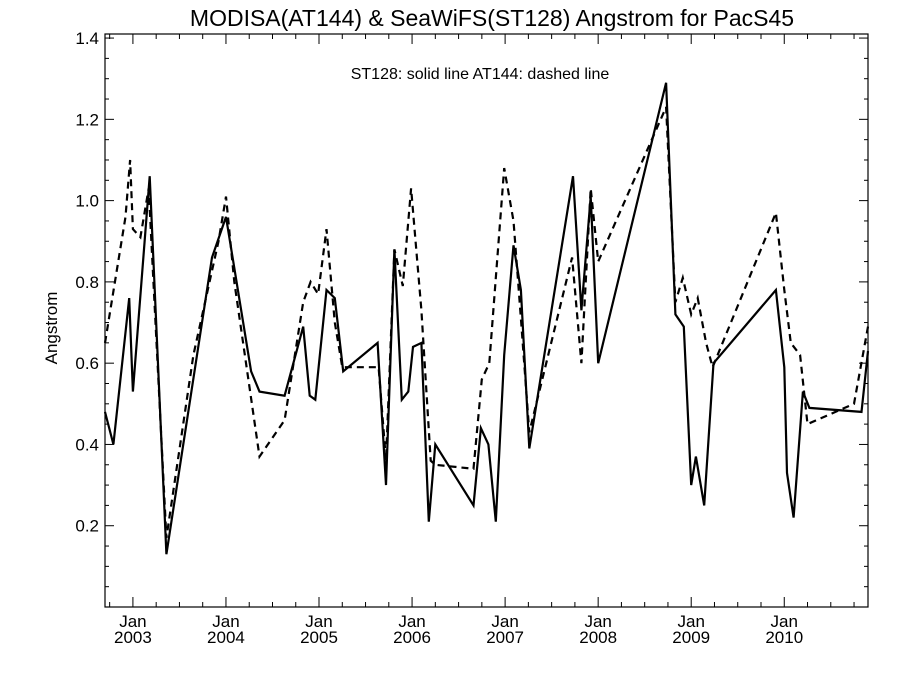 The height and width of the screenshot is (675, 900). Describe the element at coordinates (87, 282) in the screenshot. I see `y-tick-label: 0.8` at that location.